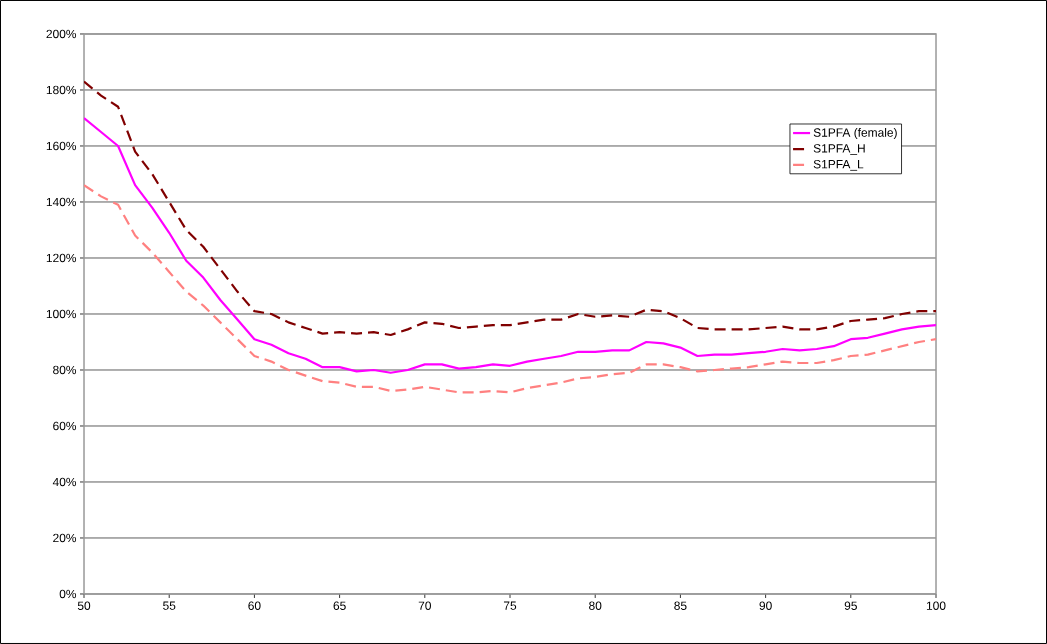 Image resolution: width=1047 pixels, height=644 pixels. What do you see at coordinates (936, 605) in the screenshot?
I see `x-tick-label: 100` at bounding box center [936, 605].